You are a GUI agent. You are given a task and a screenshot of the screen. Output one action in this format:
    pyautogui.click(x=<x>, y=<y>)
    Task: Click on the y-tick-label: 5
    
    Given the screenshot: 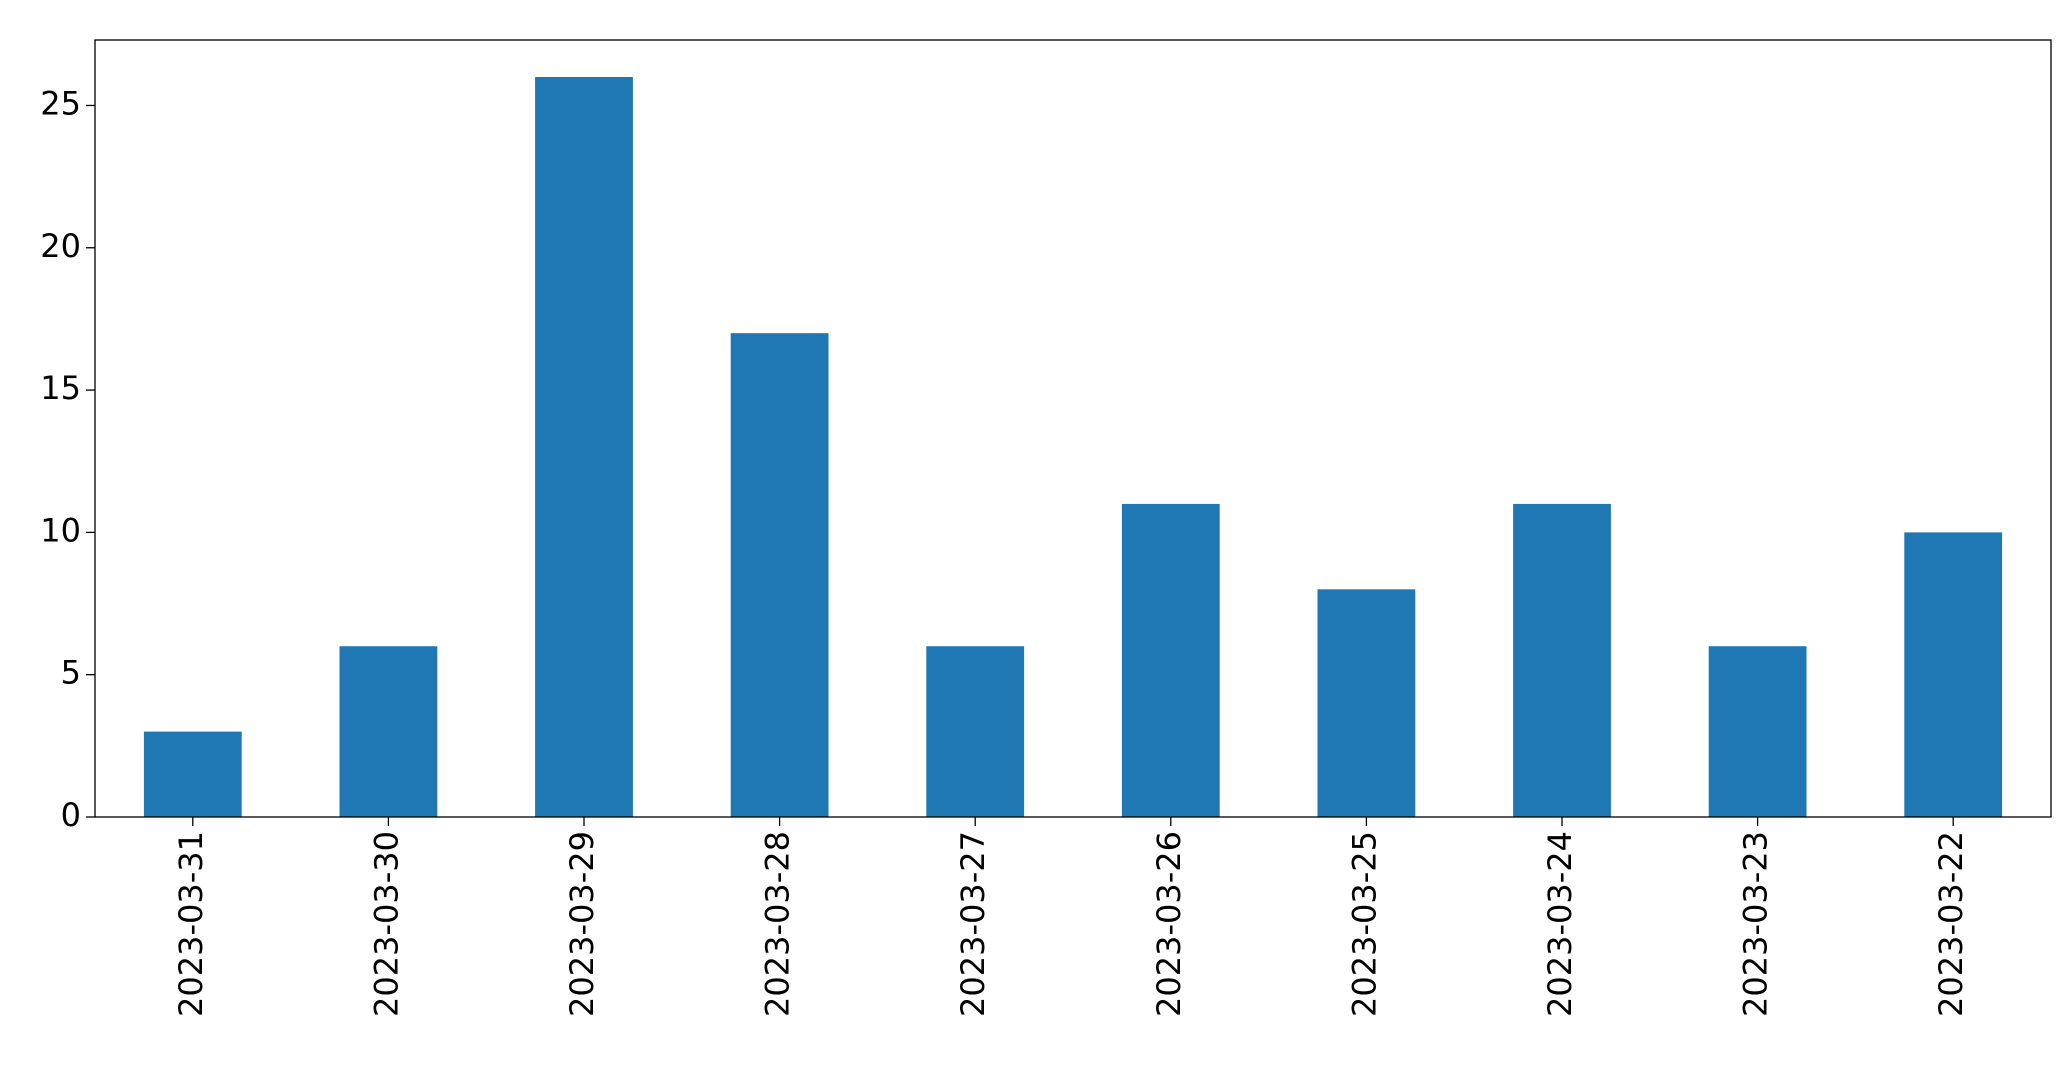 What is the action you would take?
    pyautogui.click(x=71, y=673)
    